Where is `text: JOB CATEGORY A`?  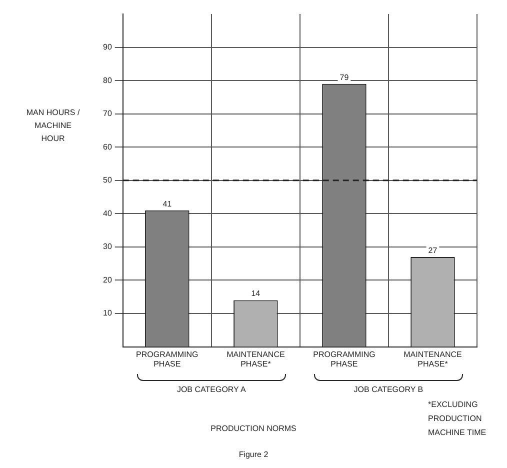
text: JOB CATEGORY A is located at coordinates (211, 389).